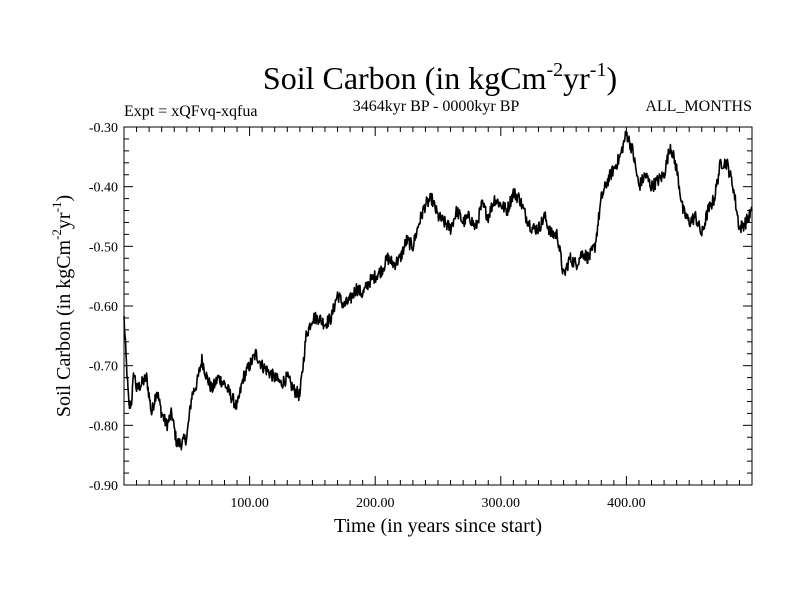 The image size is (800, 600). What do you see at coordinates (440, 77) in the screenshot?
I see `chart-title: Soil Carbon (in kgCm-2yr-1)` at bounding box center [440, 77].